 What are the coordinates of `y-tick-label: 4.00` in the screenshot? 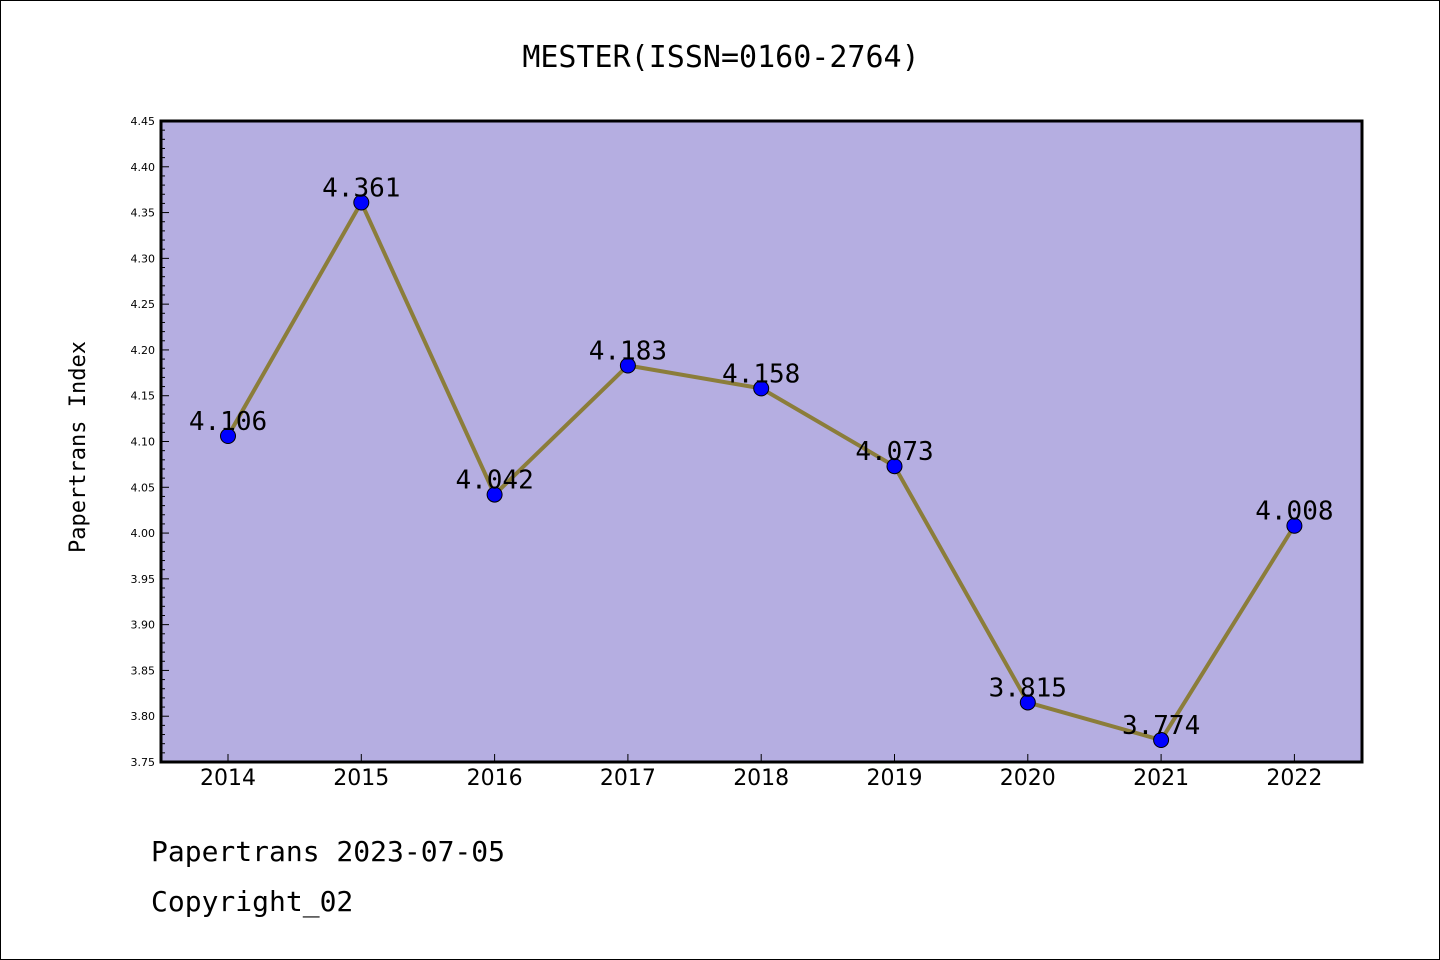 It's located at (143, 533).